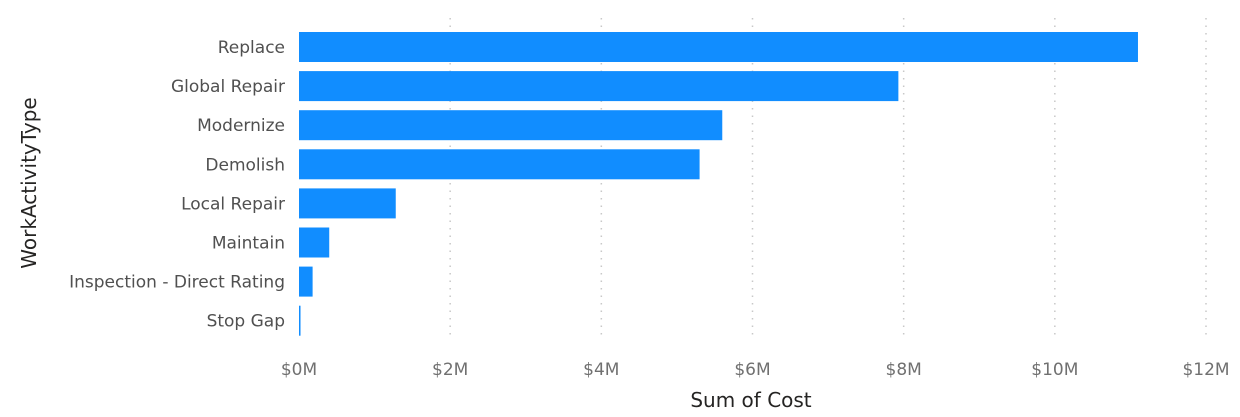 The width and height of the screenshot is (1240, 417). I want to click on category-label: Local Repair, so click(233, 204).